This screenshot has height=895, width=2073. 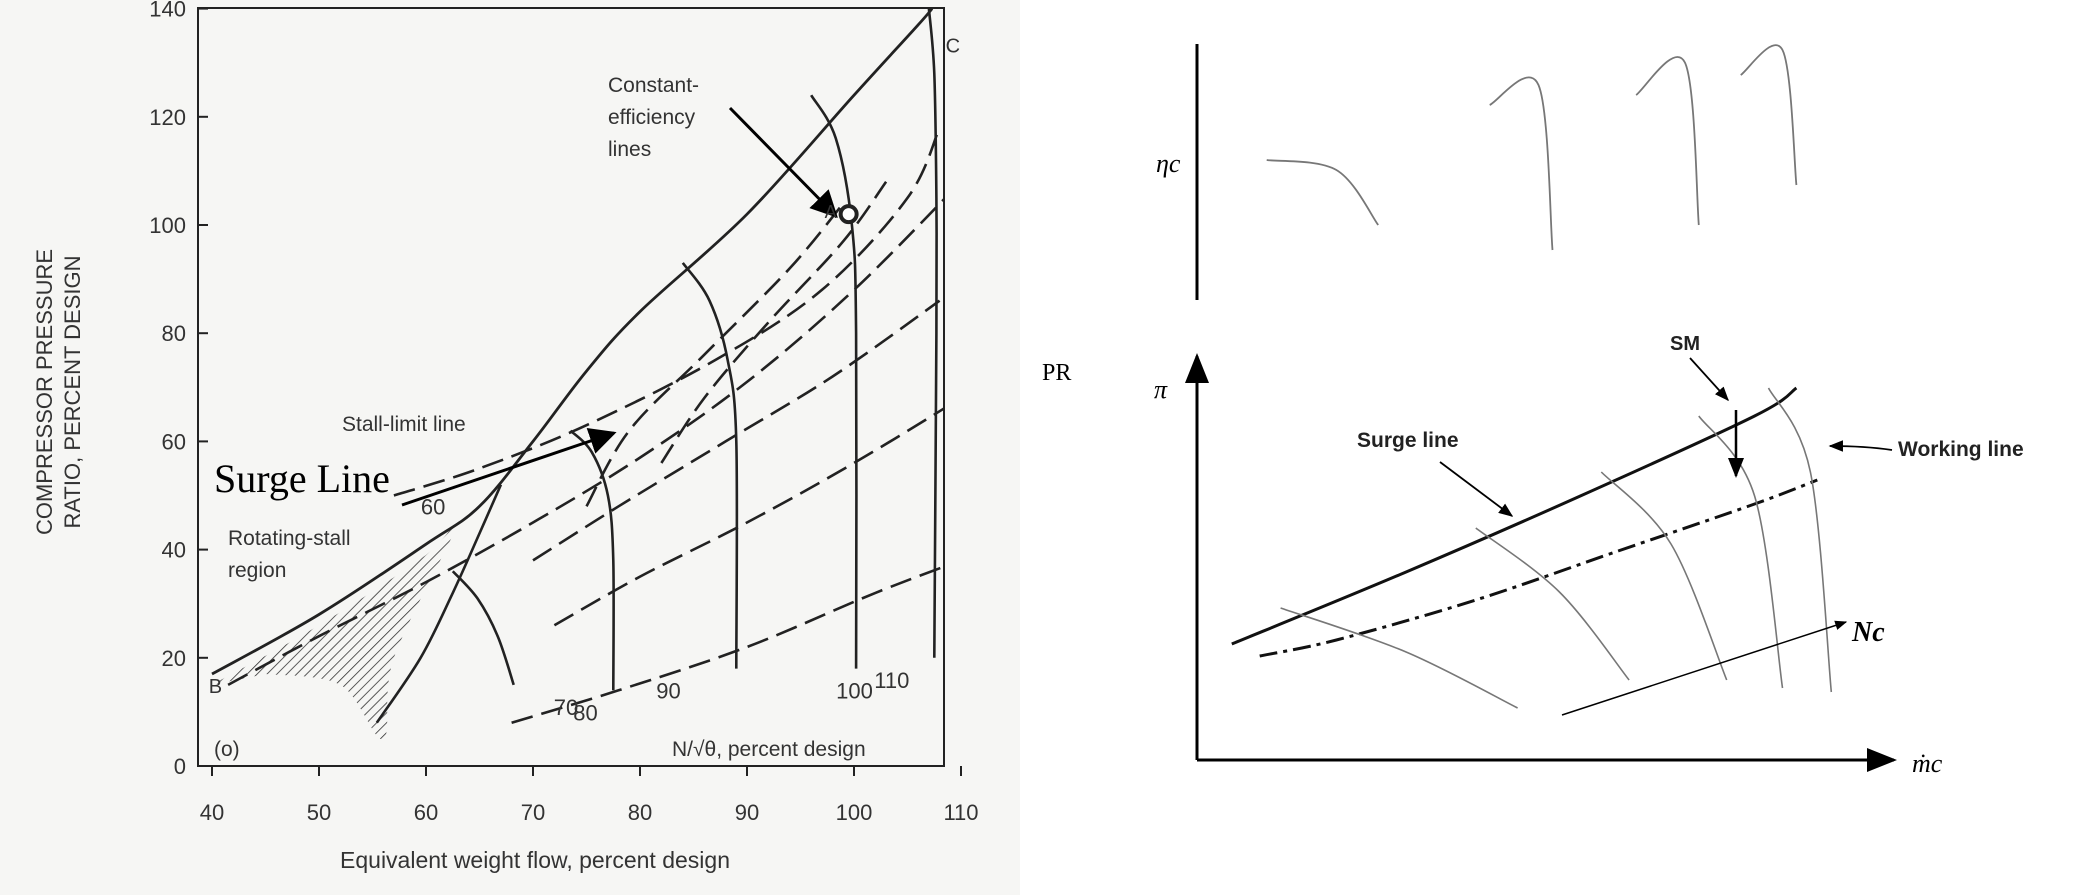 What do you see at coordinates (227, 749) in the screenshot?
I see `panel-tag: (o)` at bounding box center [227, 749].